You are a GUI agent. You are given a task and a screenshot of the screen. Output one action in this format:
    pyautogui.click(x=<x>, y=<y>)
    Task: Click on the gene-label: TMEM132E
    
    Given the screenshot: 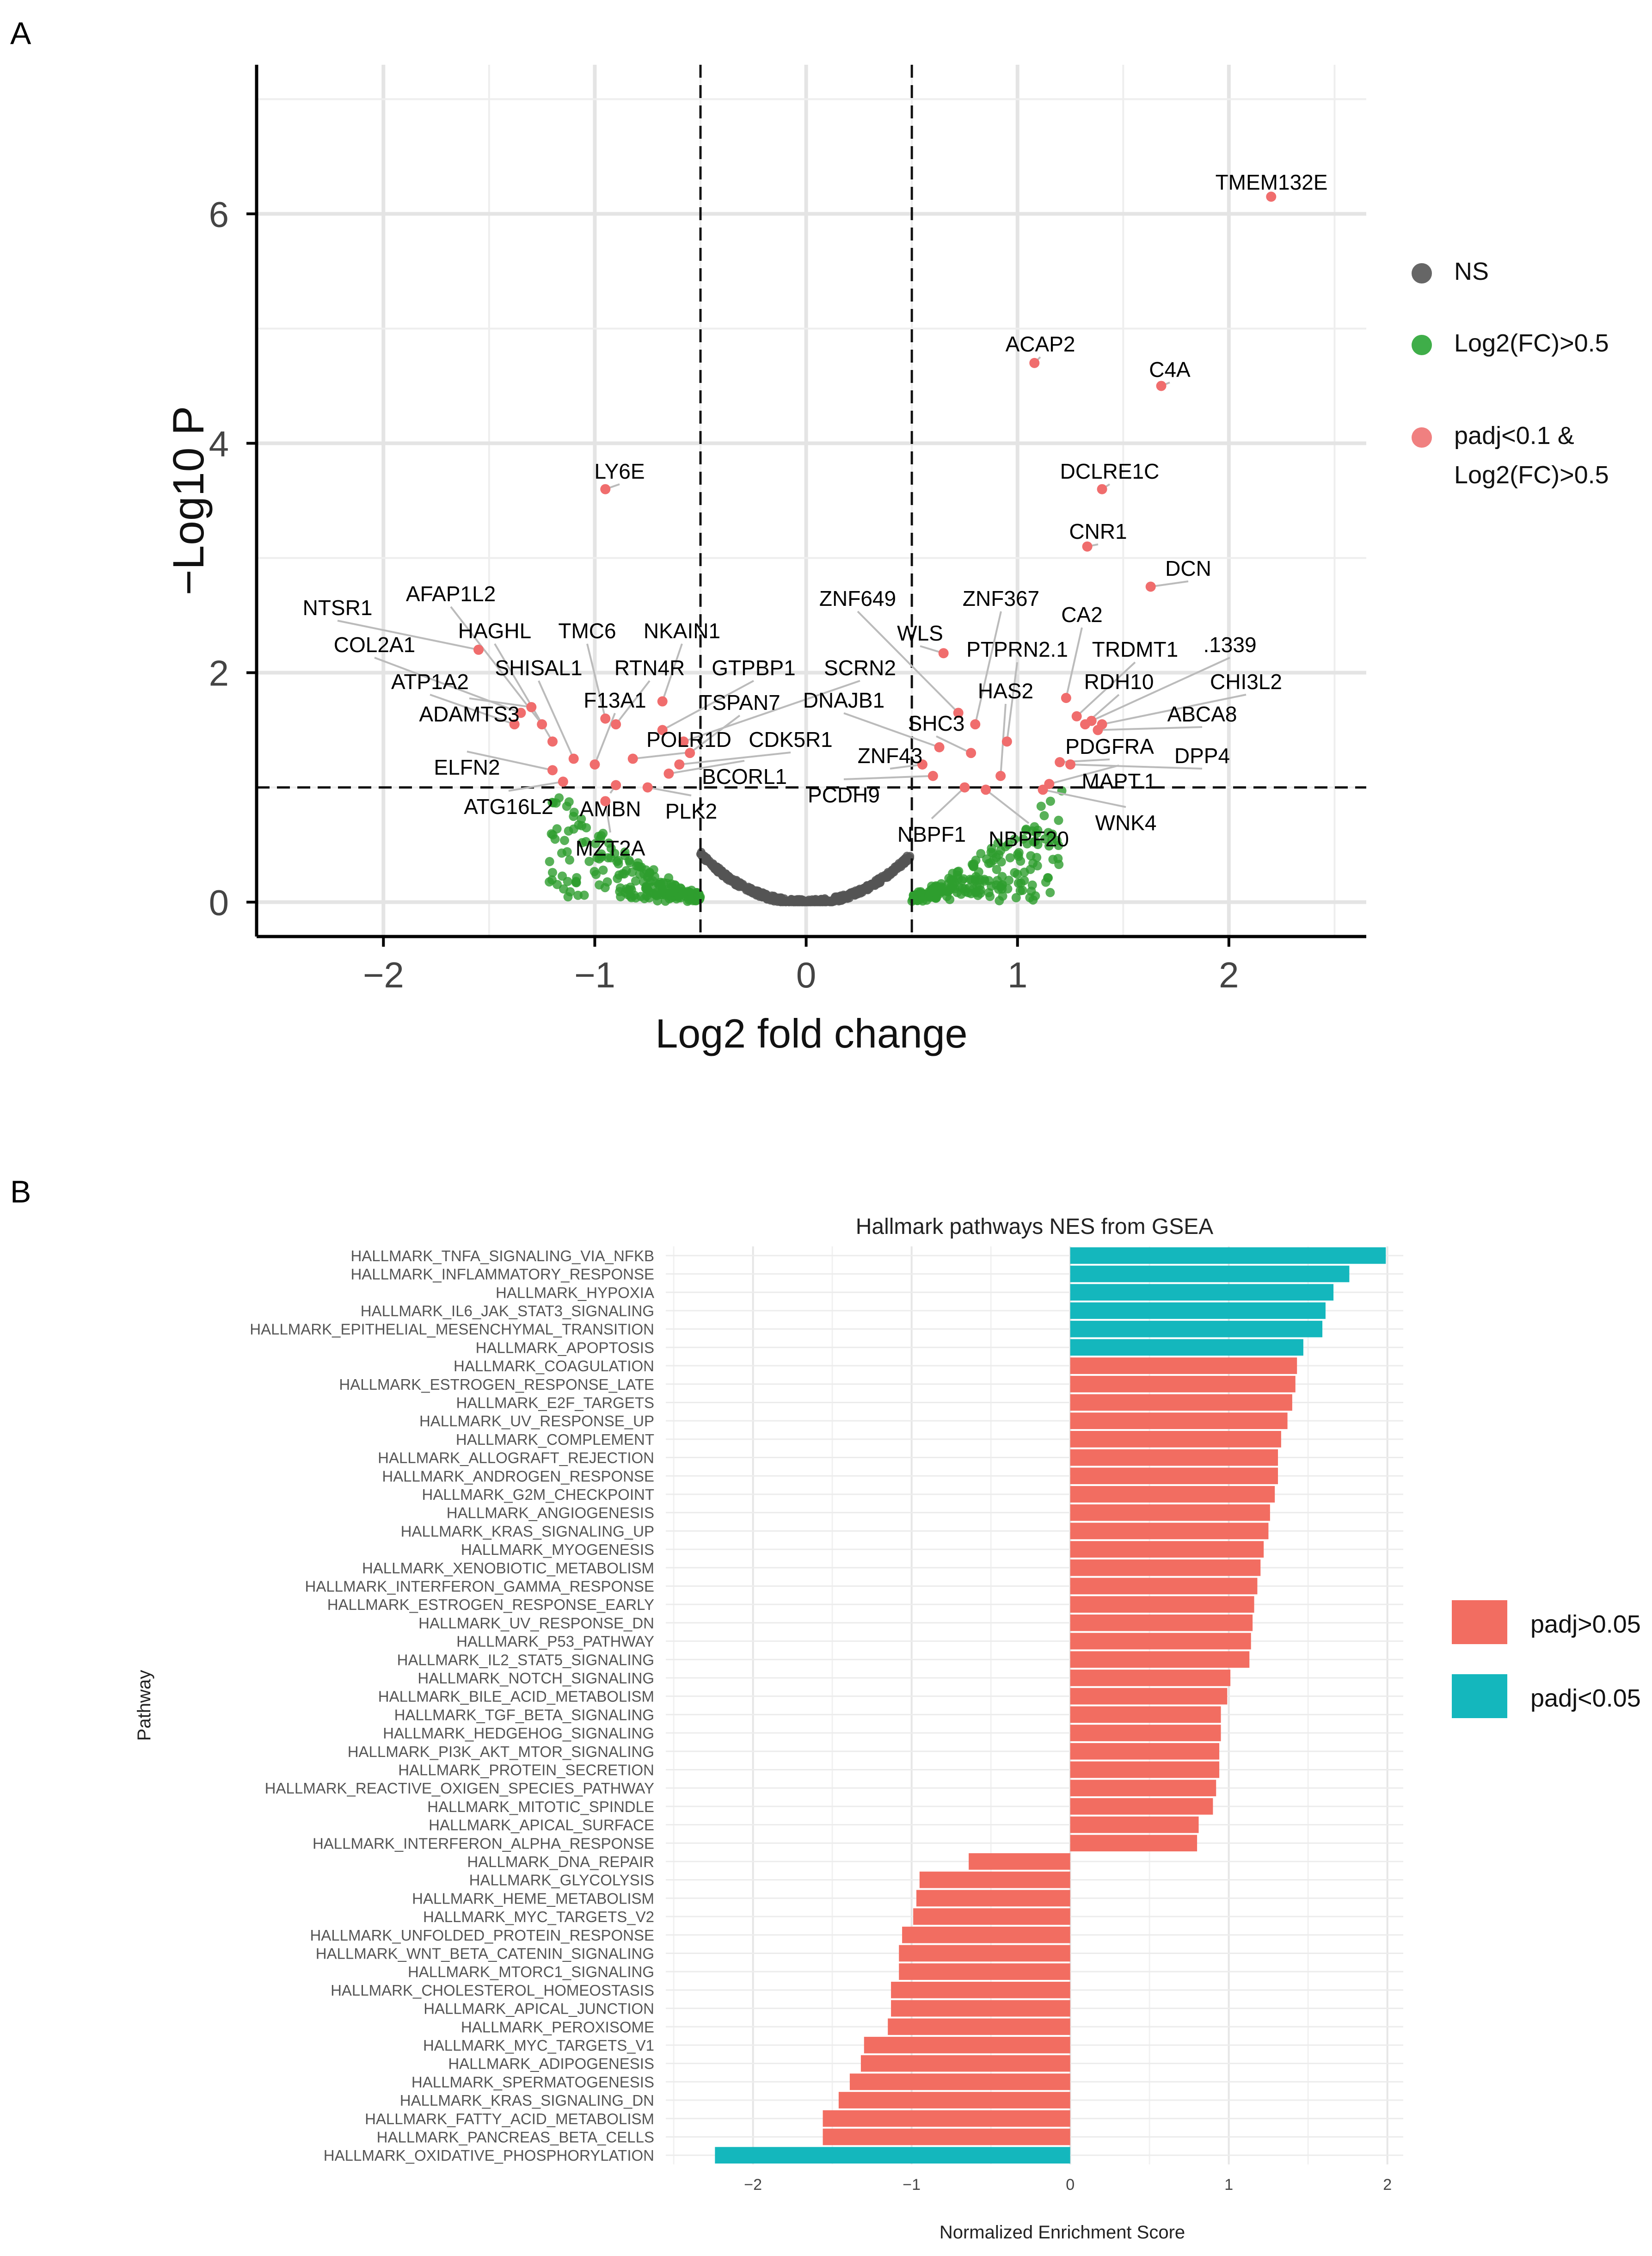 What is the action you would take?
    pyautogui.click(x=1272, y=182)
    